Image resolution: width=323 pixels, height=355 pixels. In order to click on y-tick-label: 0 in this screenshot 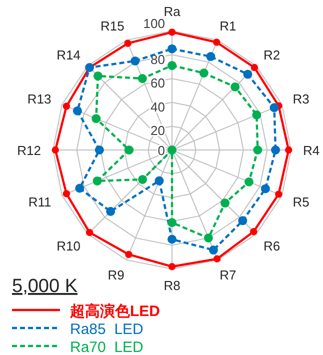, I will do `click(161, 150)`.